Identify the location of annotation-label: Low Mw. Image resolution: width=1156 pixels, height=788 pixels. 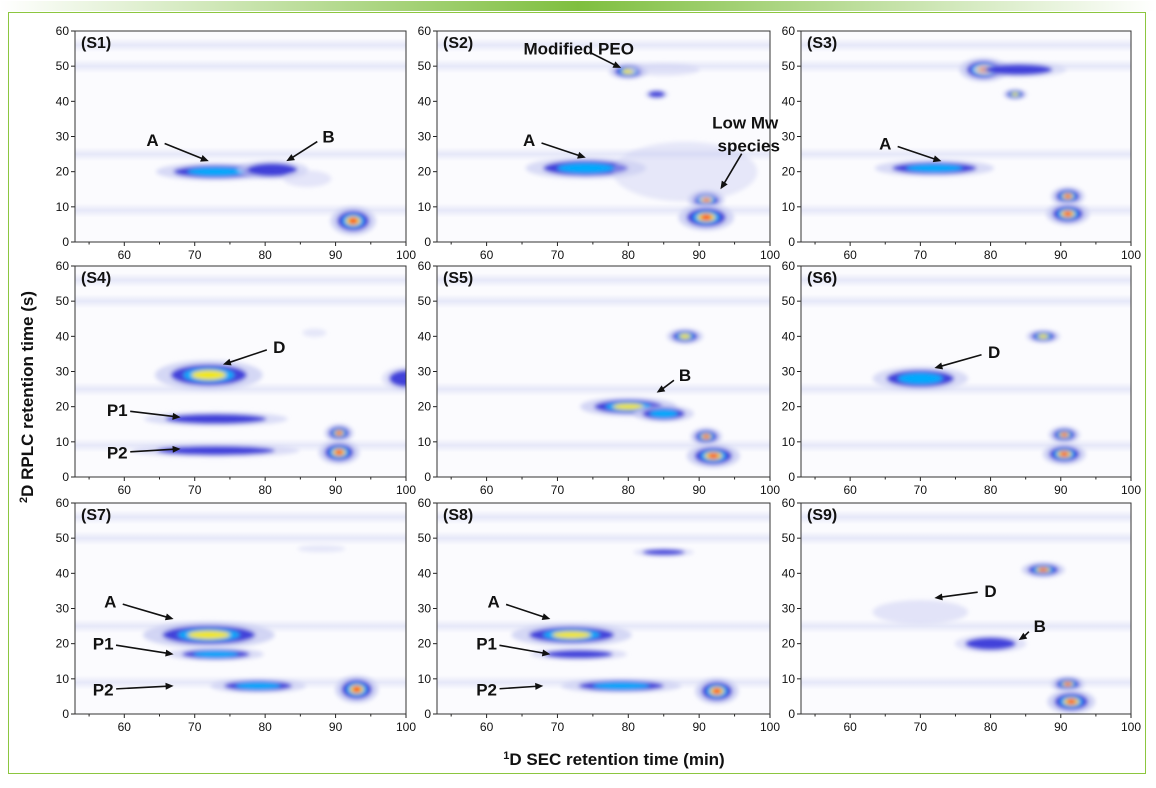
(745, 122).